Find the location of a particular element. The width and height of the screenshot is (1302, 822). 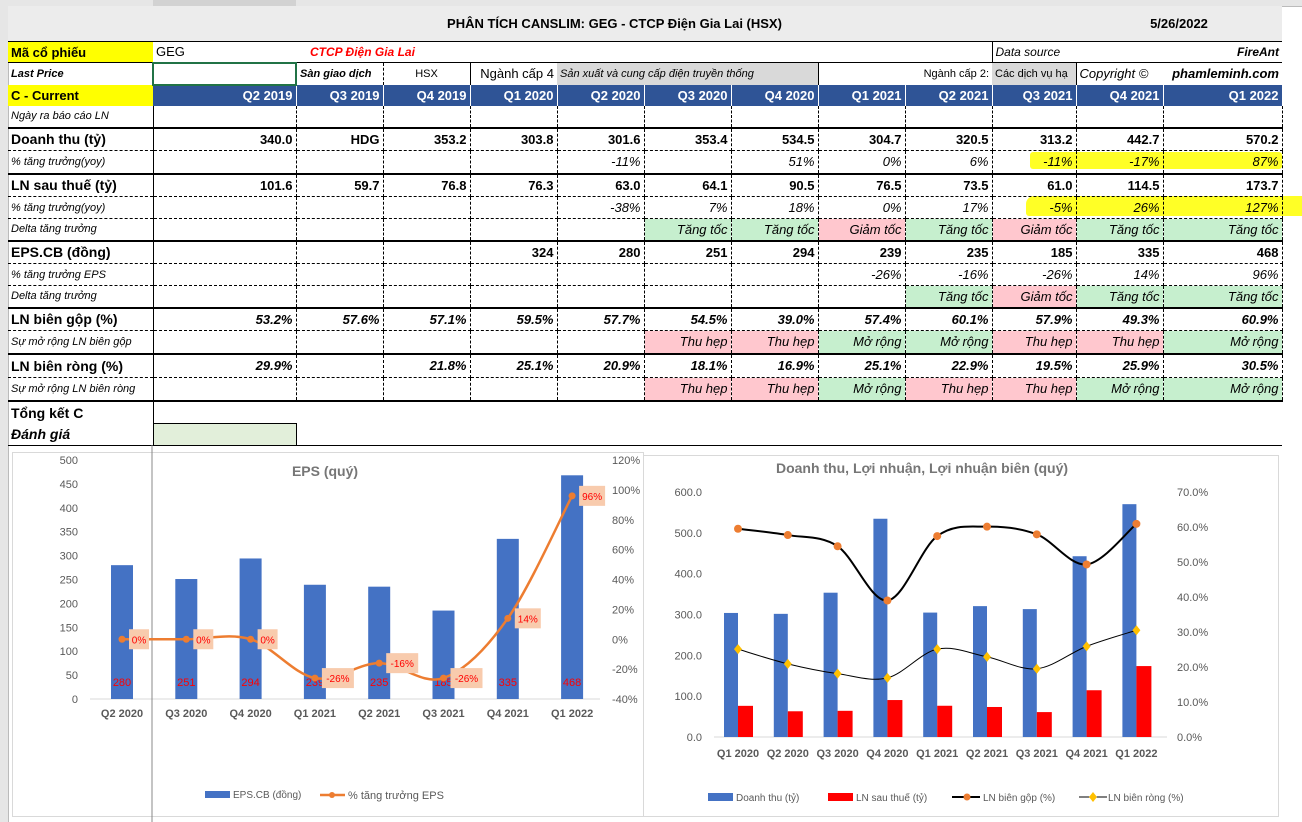

table-cell: 280 is located at coordinates (601, 251).